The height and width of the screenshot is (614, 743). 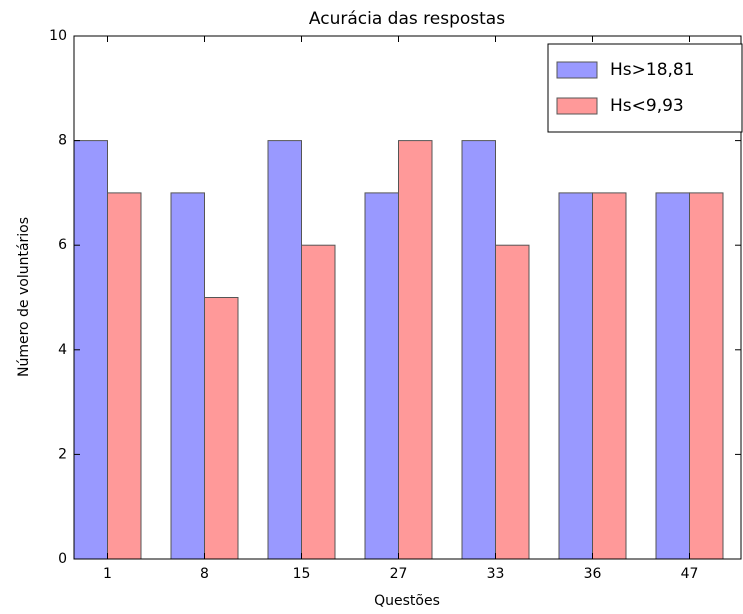 I want to click on y-axis-label: Número de voluntários, so click(x=24, y=297).